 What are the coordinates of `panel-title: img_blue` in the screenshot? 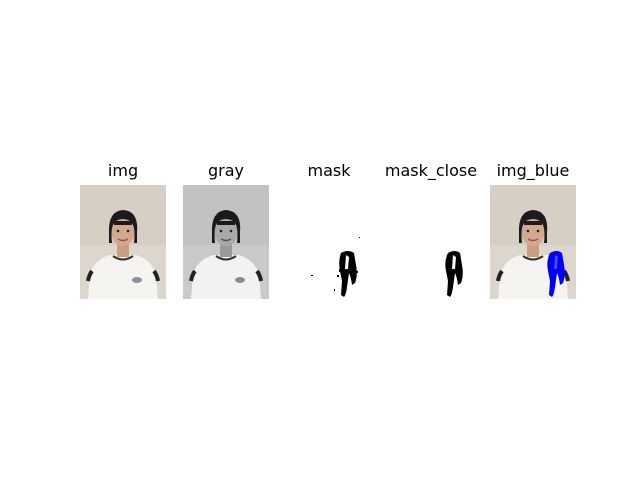 It's located at (533, 170).